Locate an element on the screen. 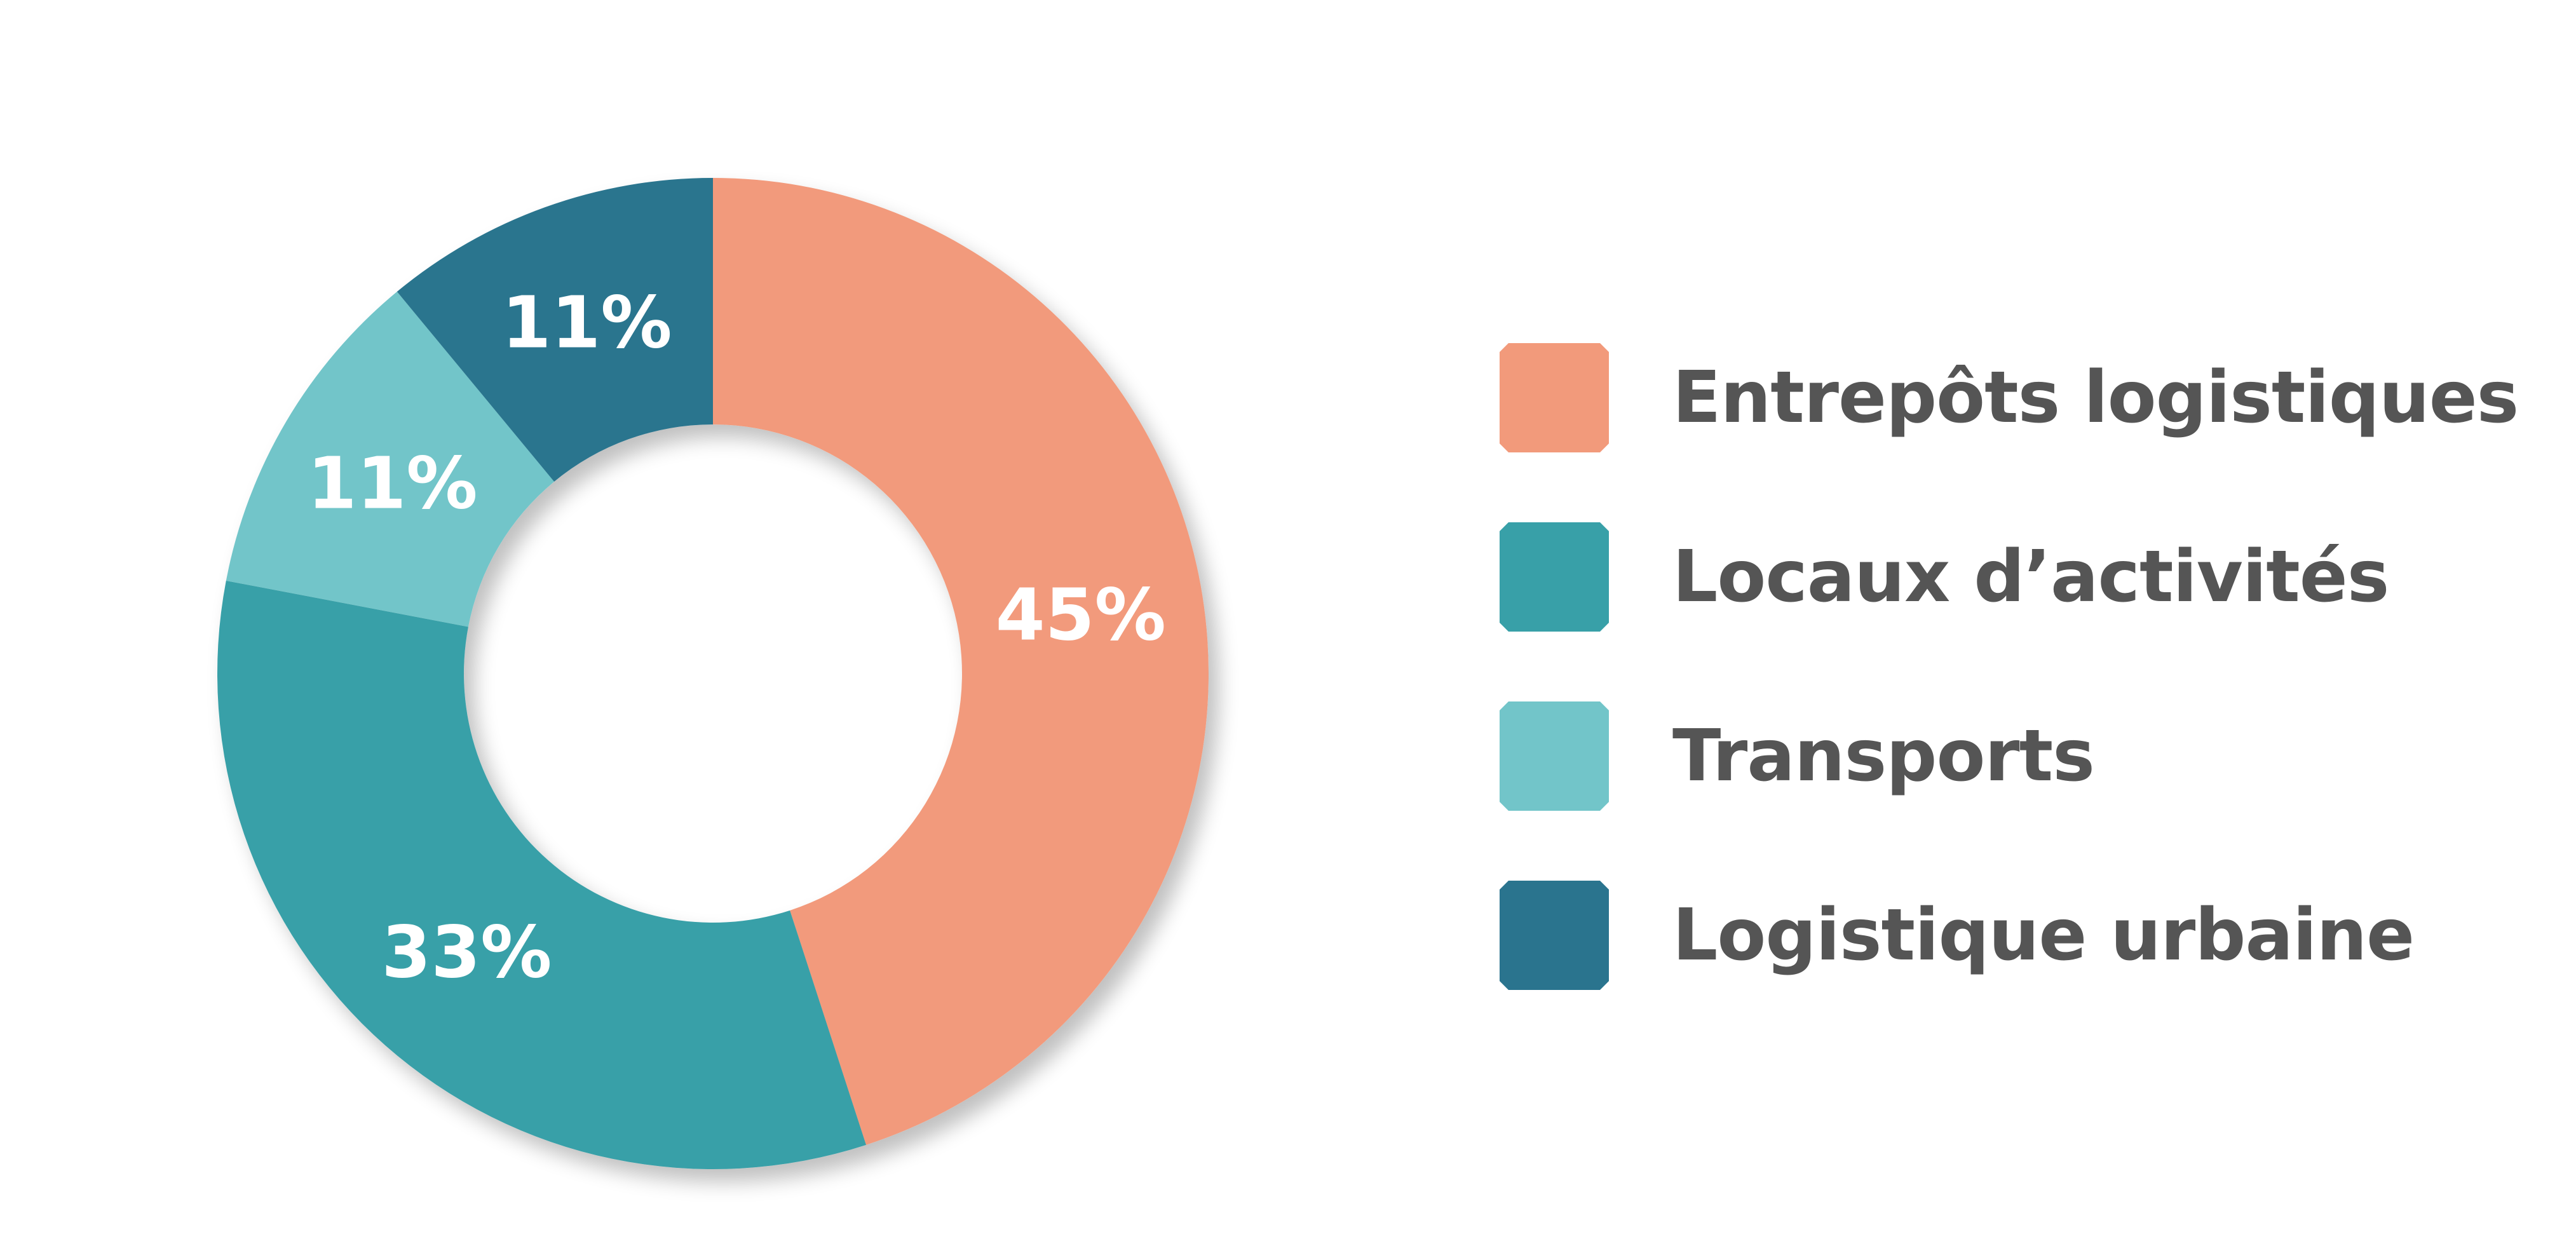 The height and width of the screenshot is (1260, 2576). legend-item-entrepots-logistiques: Entrepôts logistiques is located at coordinates (2027, 397).